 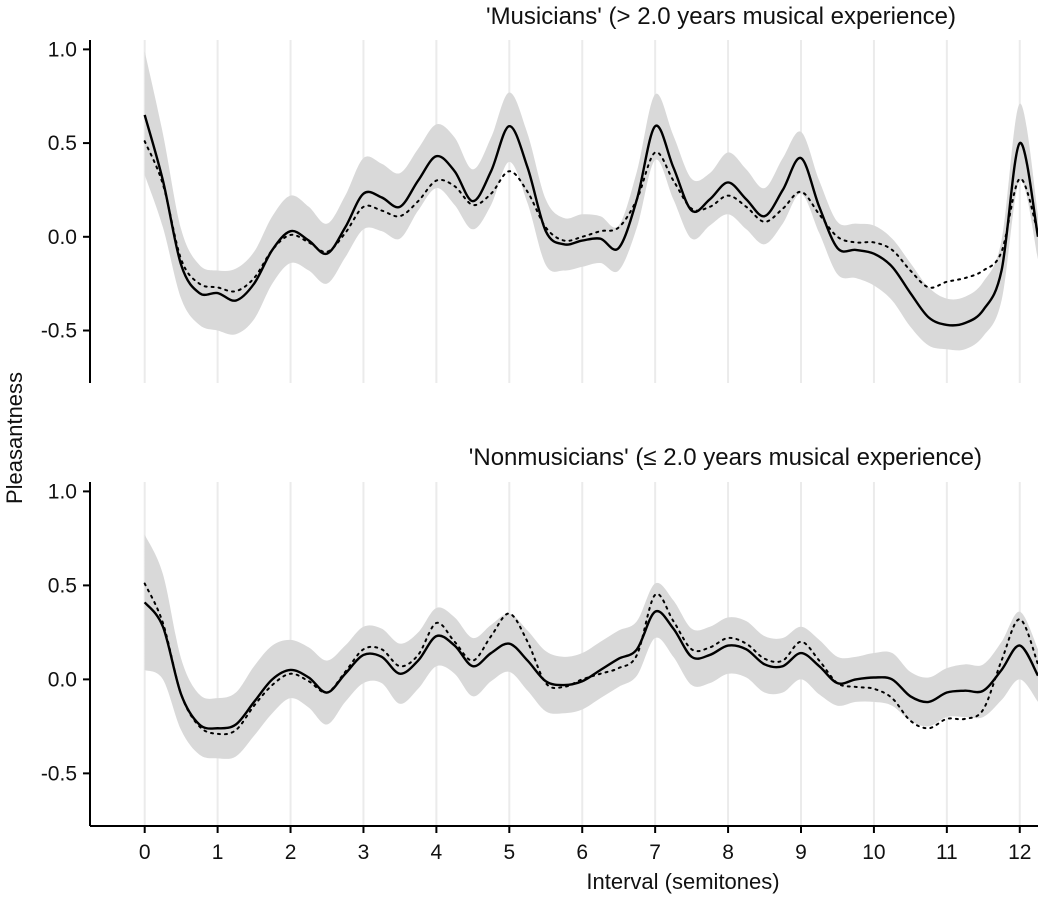 I want to click on x-tick-label: 11, so click(x=947, y=852).